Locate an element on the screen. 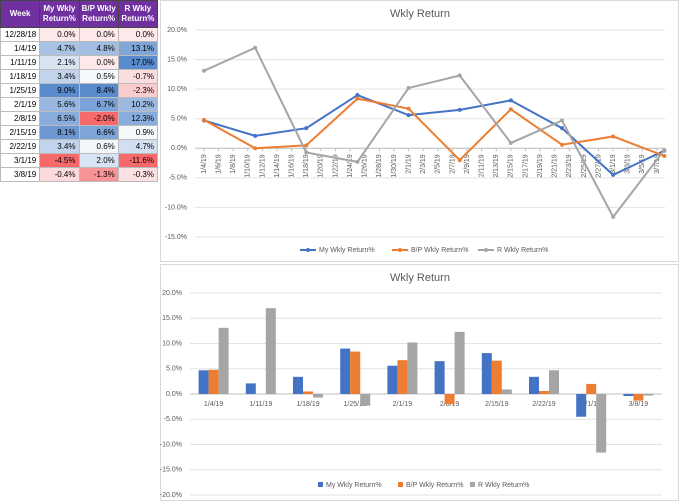 The image size is (680, 501). week-cell: 1/11/19 is located at coordinates (20, 62).